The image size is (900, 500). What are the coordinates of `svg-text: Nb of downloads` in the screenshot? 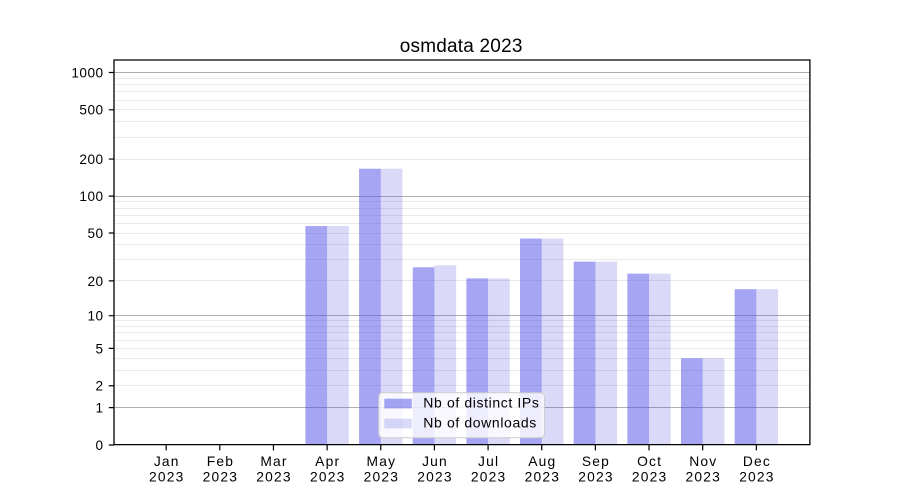 It's located at (480, 422).